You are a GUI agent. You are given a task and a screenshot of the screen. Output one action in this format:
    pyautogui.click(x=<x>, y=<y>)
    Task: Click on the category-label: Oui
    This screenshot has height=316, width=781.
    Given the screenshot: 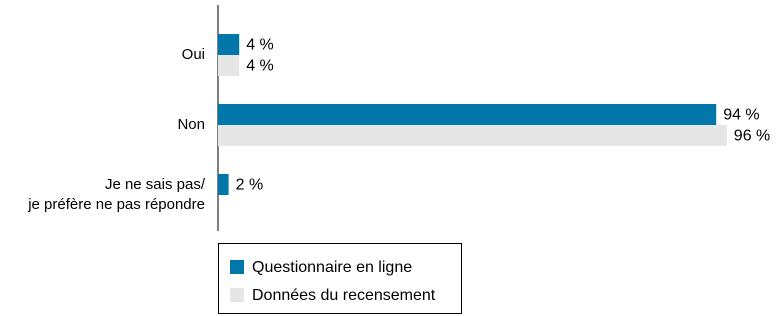 What is the action you would take?
    pyautogui.click(x=193, y=54)
    